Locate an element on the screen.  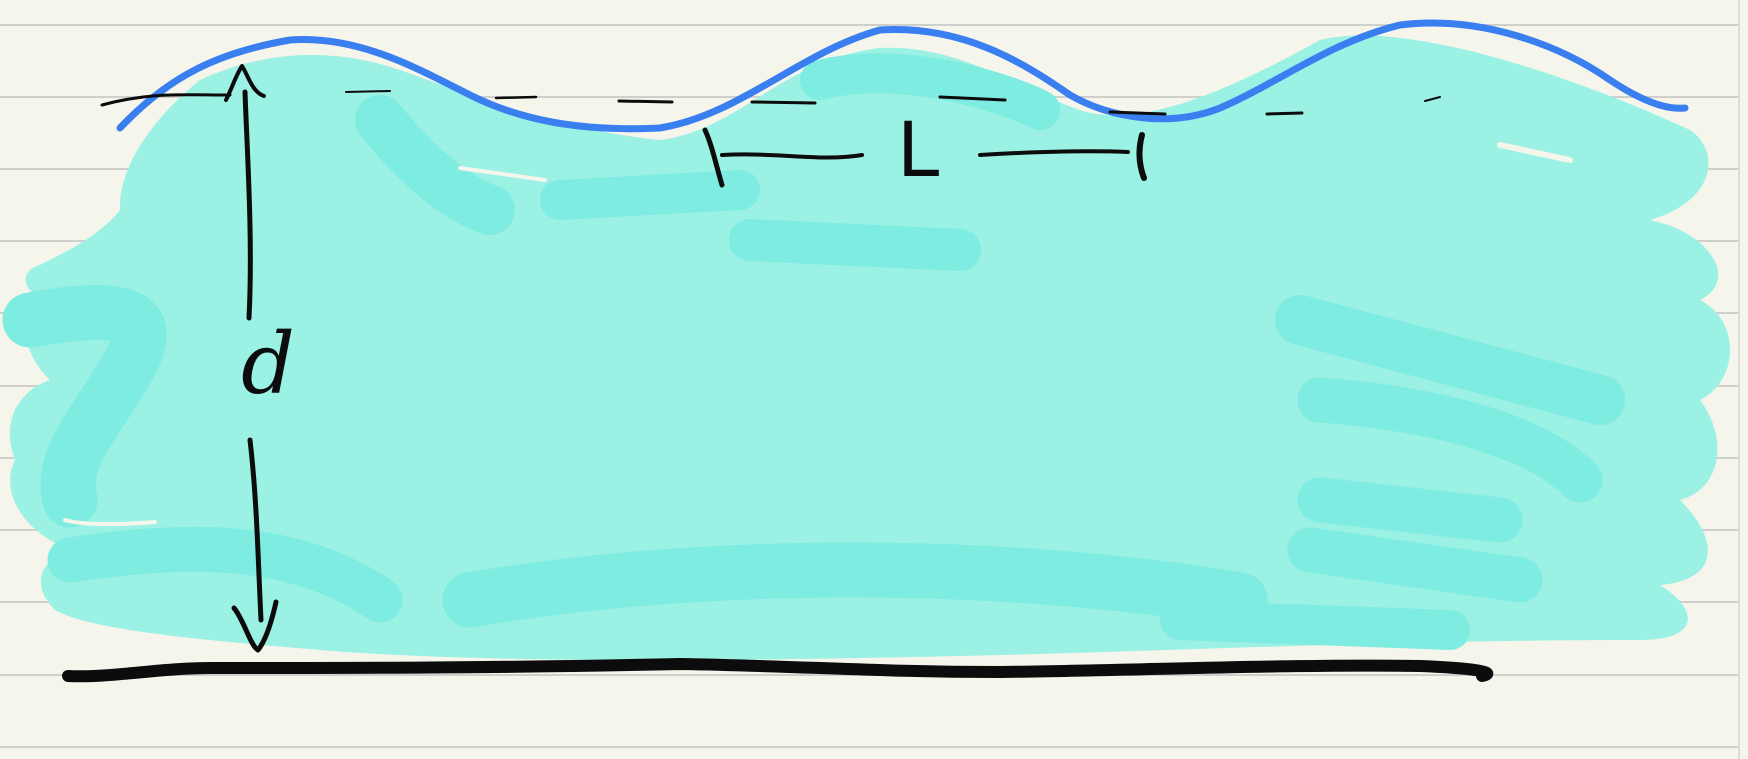
depth-arrow-lower-shaft is located at coordinates (255, 530).